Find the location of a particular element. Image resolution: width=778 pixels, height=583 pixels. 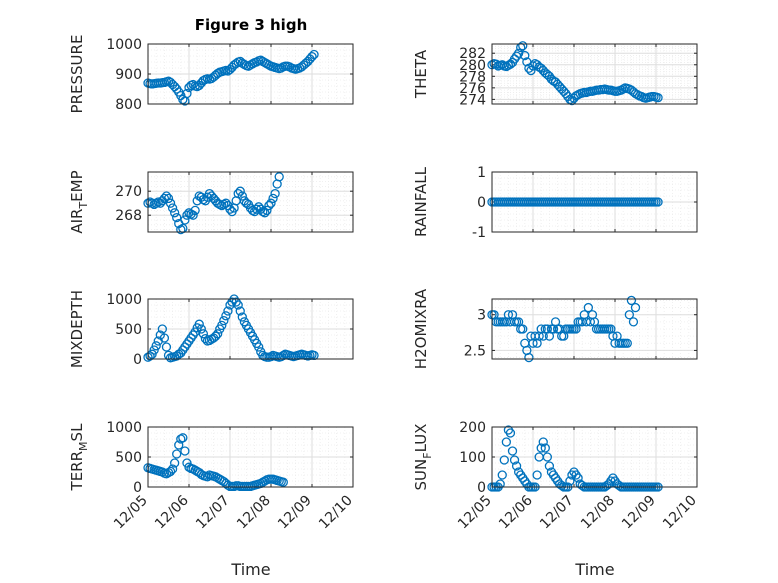

y-axis-label: H2OMIXRA is located at coordinates (421, 328).